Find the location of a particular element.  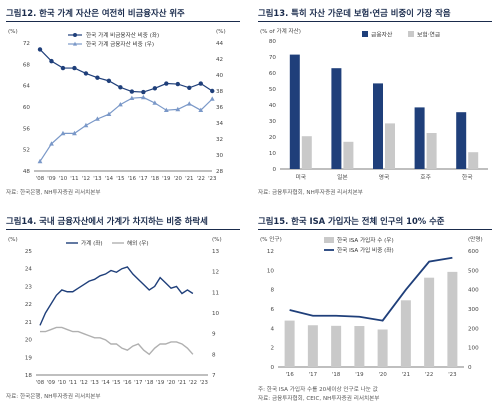

figure-14-source: 자료: 한국은행, NH투자증권 리서치본부 is located at coordinates (53, 397).